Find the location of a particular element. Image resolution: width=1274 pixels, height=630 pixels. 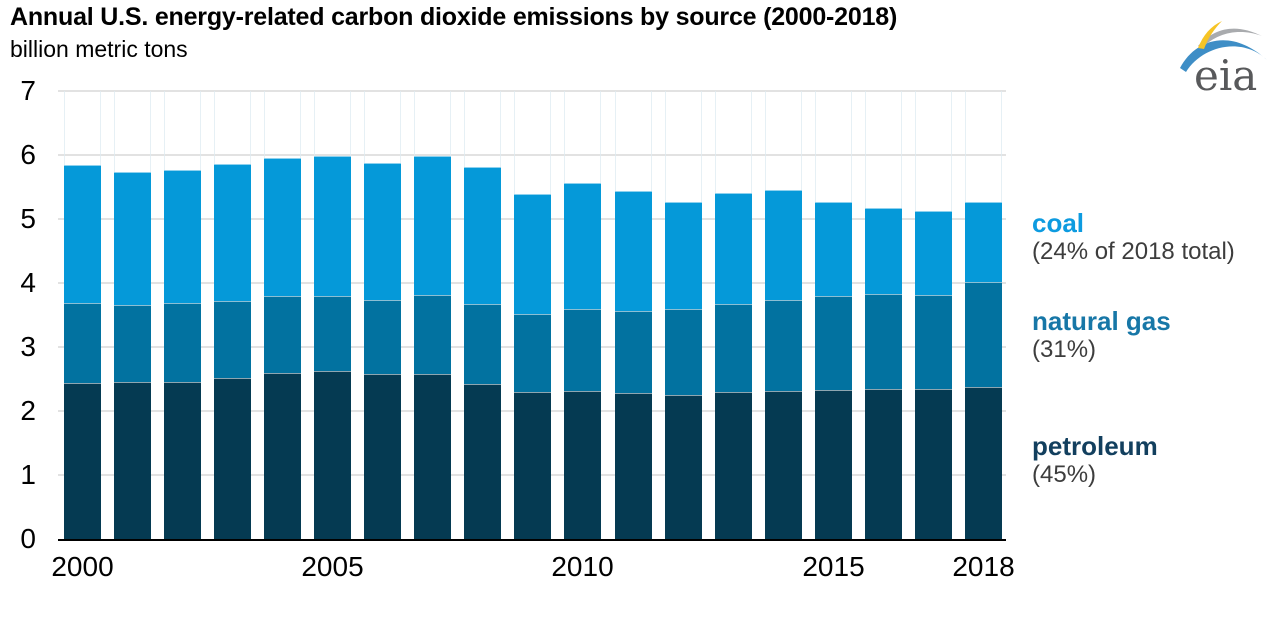

bar-2001 is located at coordinates (133, 315).